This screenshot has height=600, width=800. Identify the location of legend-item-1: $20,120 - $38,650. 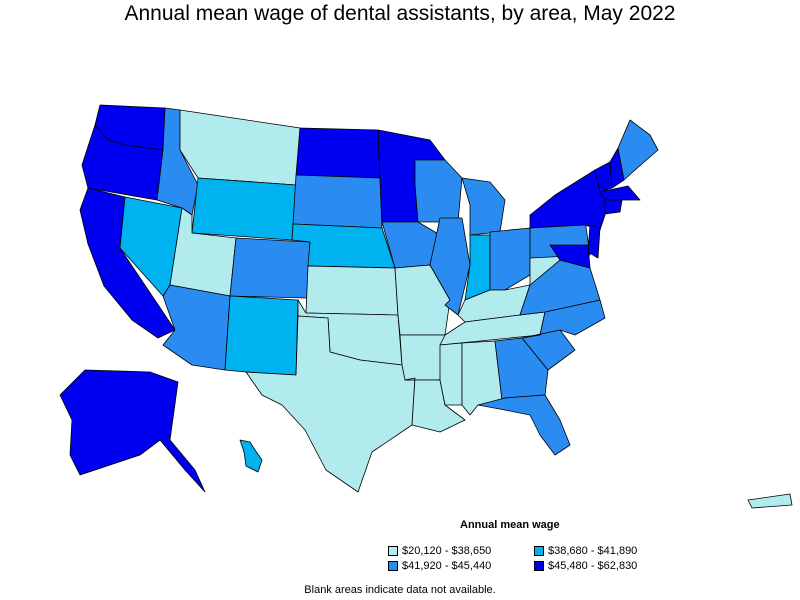
(439, 551).